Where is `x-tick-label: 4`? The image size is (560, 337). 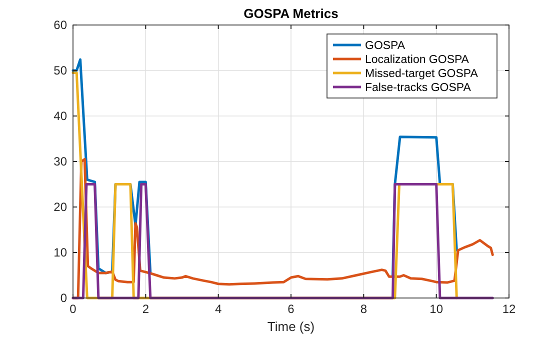
x-tick-label: 4 is located at coordinates (218, 309).